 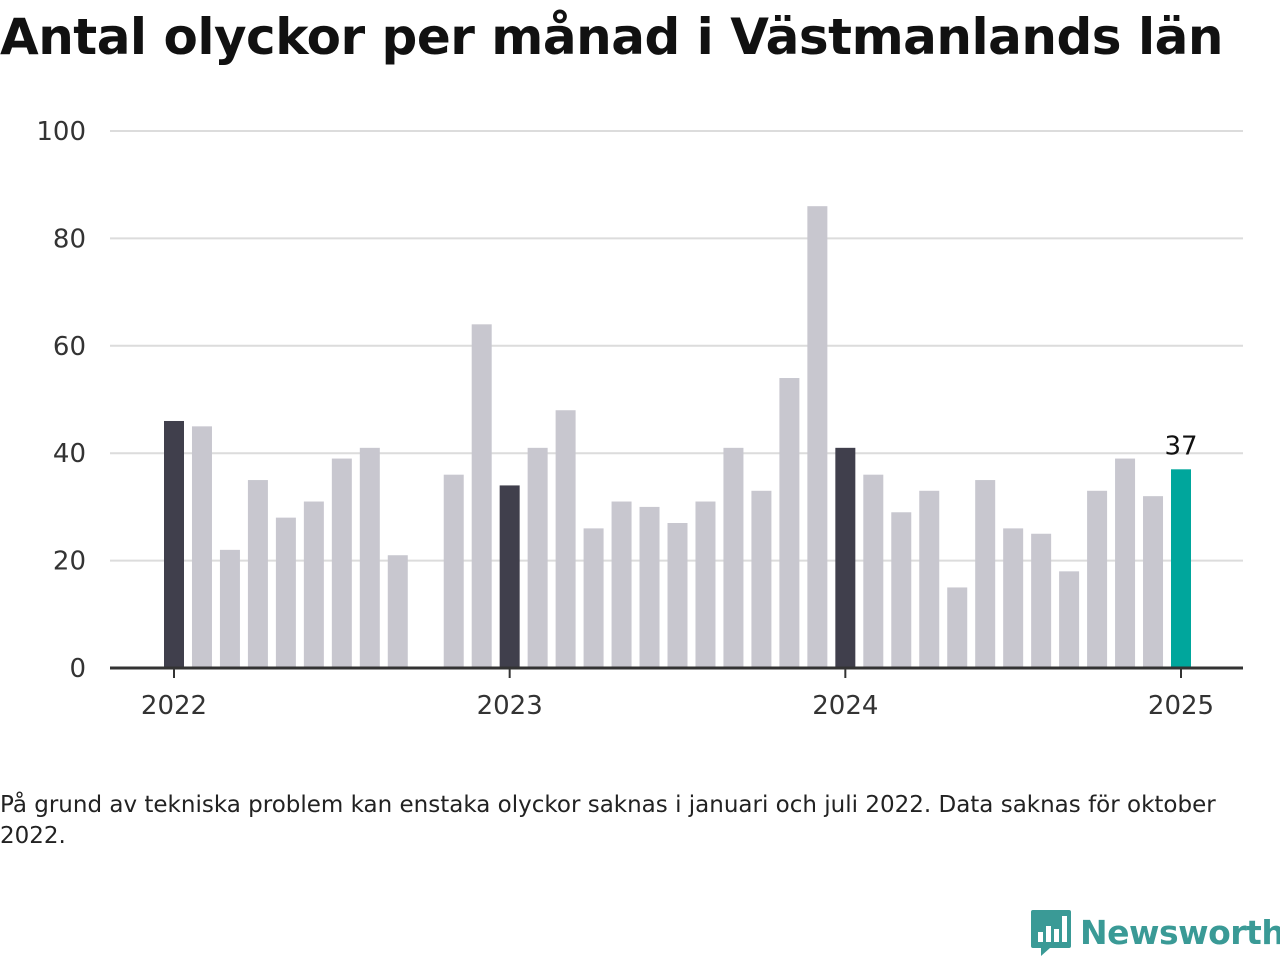 What do you see at coordinates (174, 706) in the screenshot?
I see `x-tick-label: 2022` at bounding box center [174, 706].